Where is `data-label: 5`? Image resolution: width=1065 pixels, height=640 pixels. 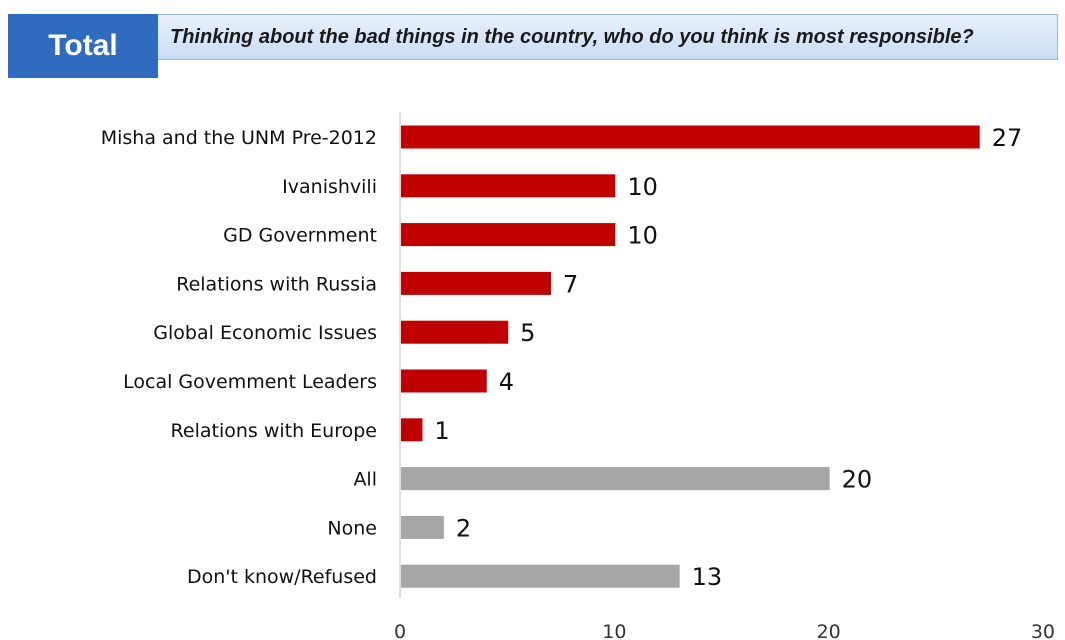
data-label: 5 is located at coordinates (527, 333).